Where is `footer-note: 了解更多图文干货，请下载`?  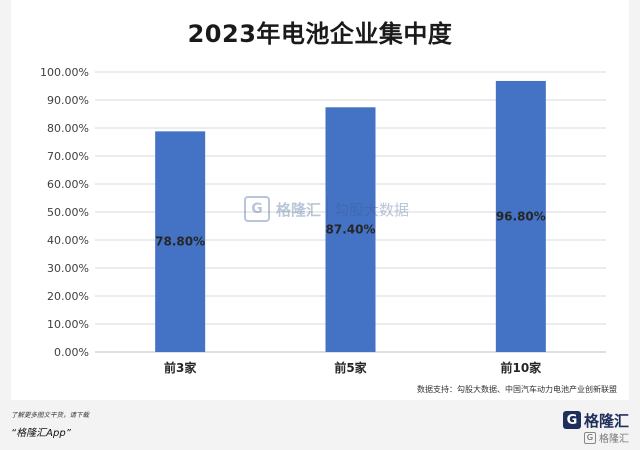 footer-note: 了解更多图文干货，请下载 is located at coordinates (50, 415).